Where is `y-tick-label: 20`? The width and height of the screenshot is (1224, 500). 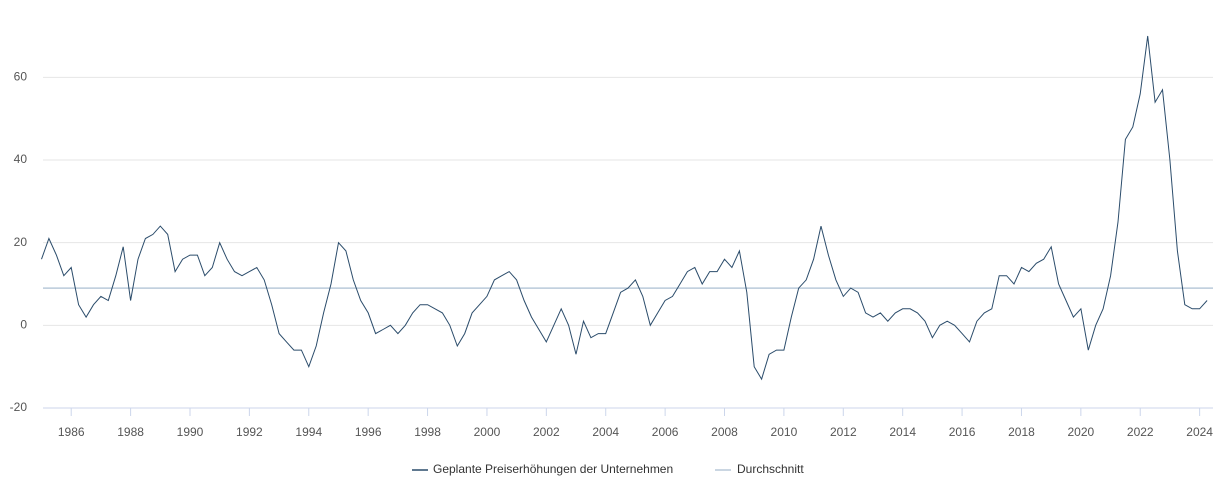 y-tick-label: 20 is located at coordinates (21, 242).